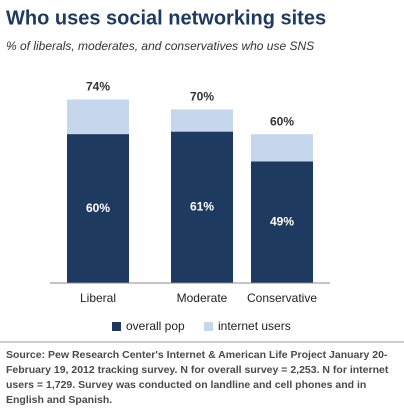 The width and height of the screenshot is (404, 412). What do you see at coordinates (254, 326) in the screenshot?
I see `legend-label: internet users` at bounding box center [254, 326].